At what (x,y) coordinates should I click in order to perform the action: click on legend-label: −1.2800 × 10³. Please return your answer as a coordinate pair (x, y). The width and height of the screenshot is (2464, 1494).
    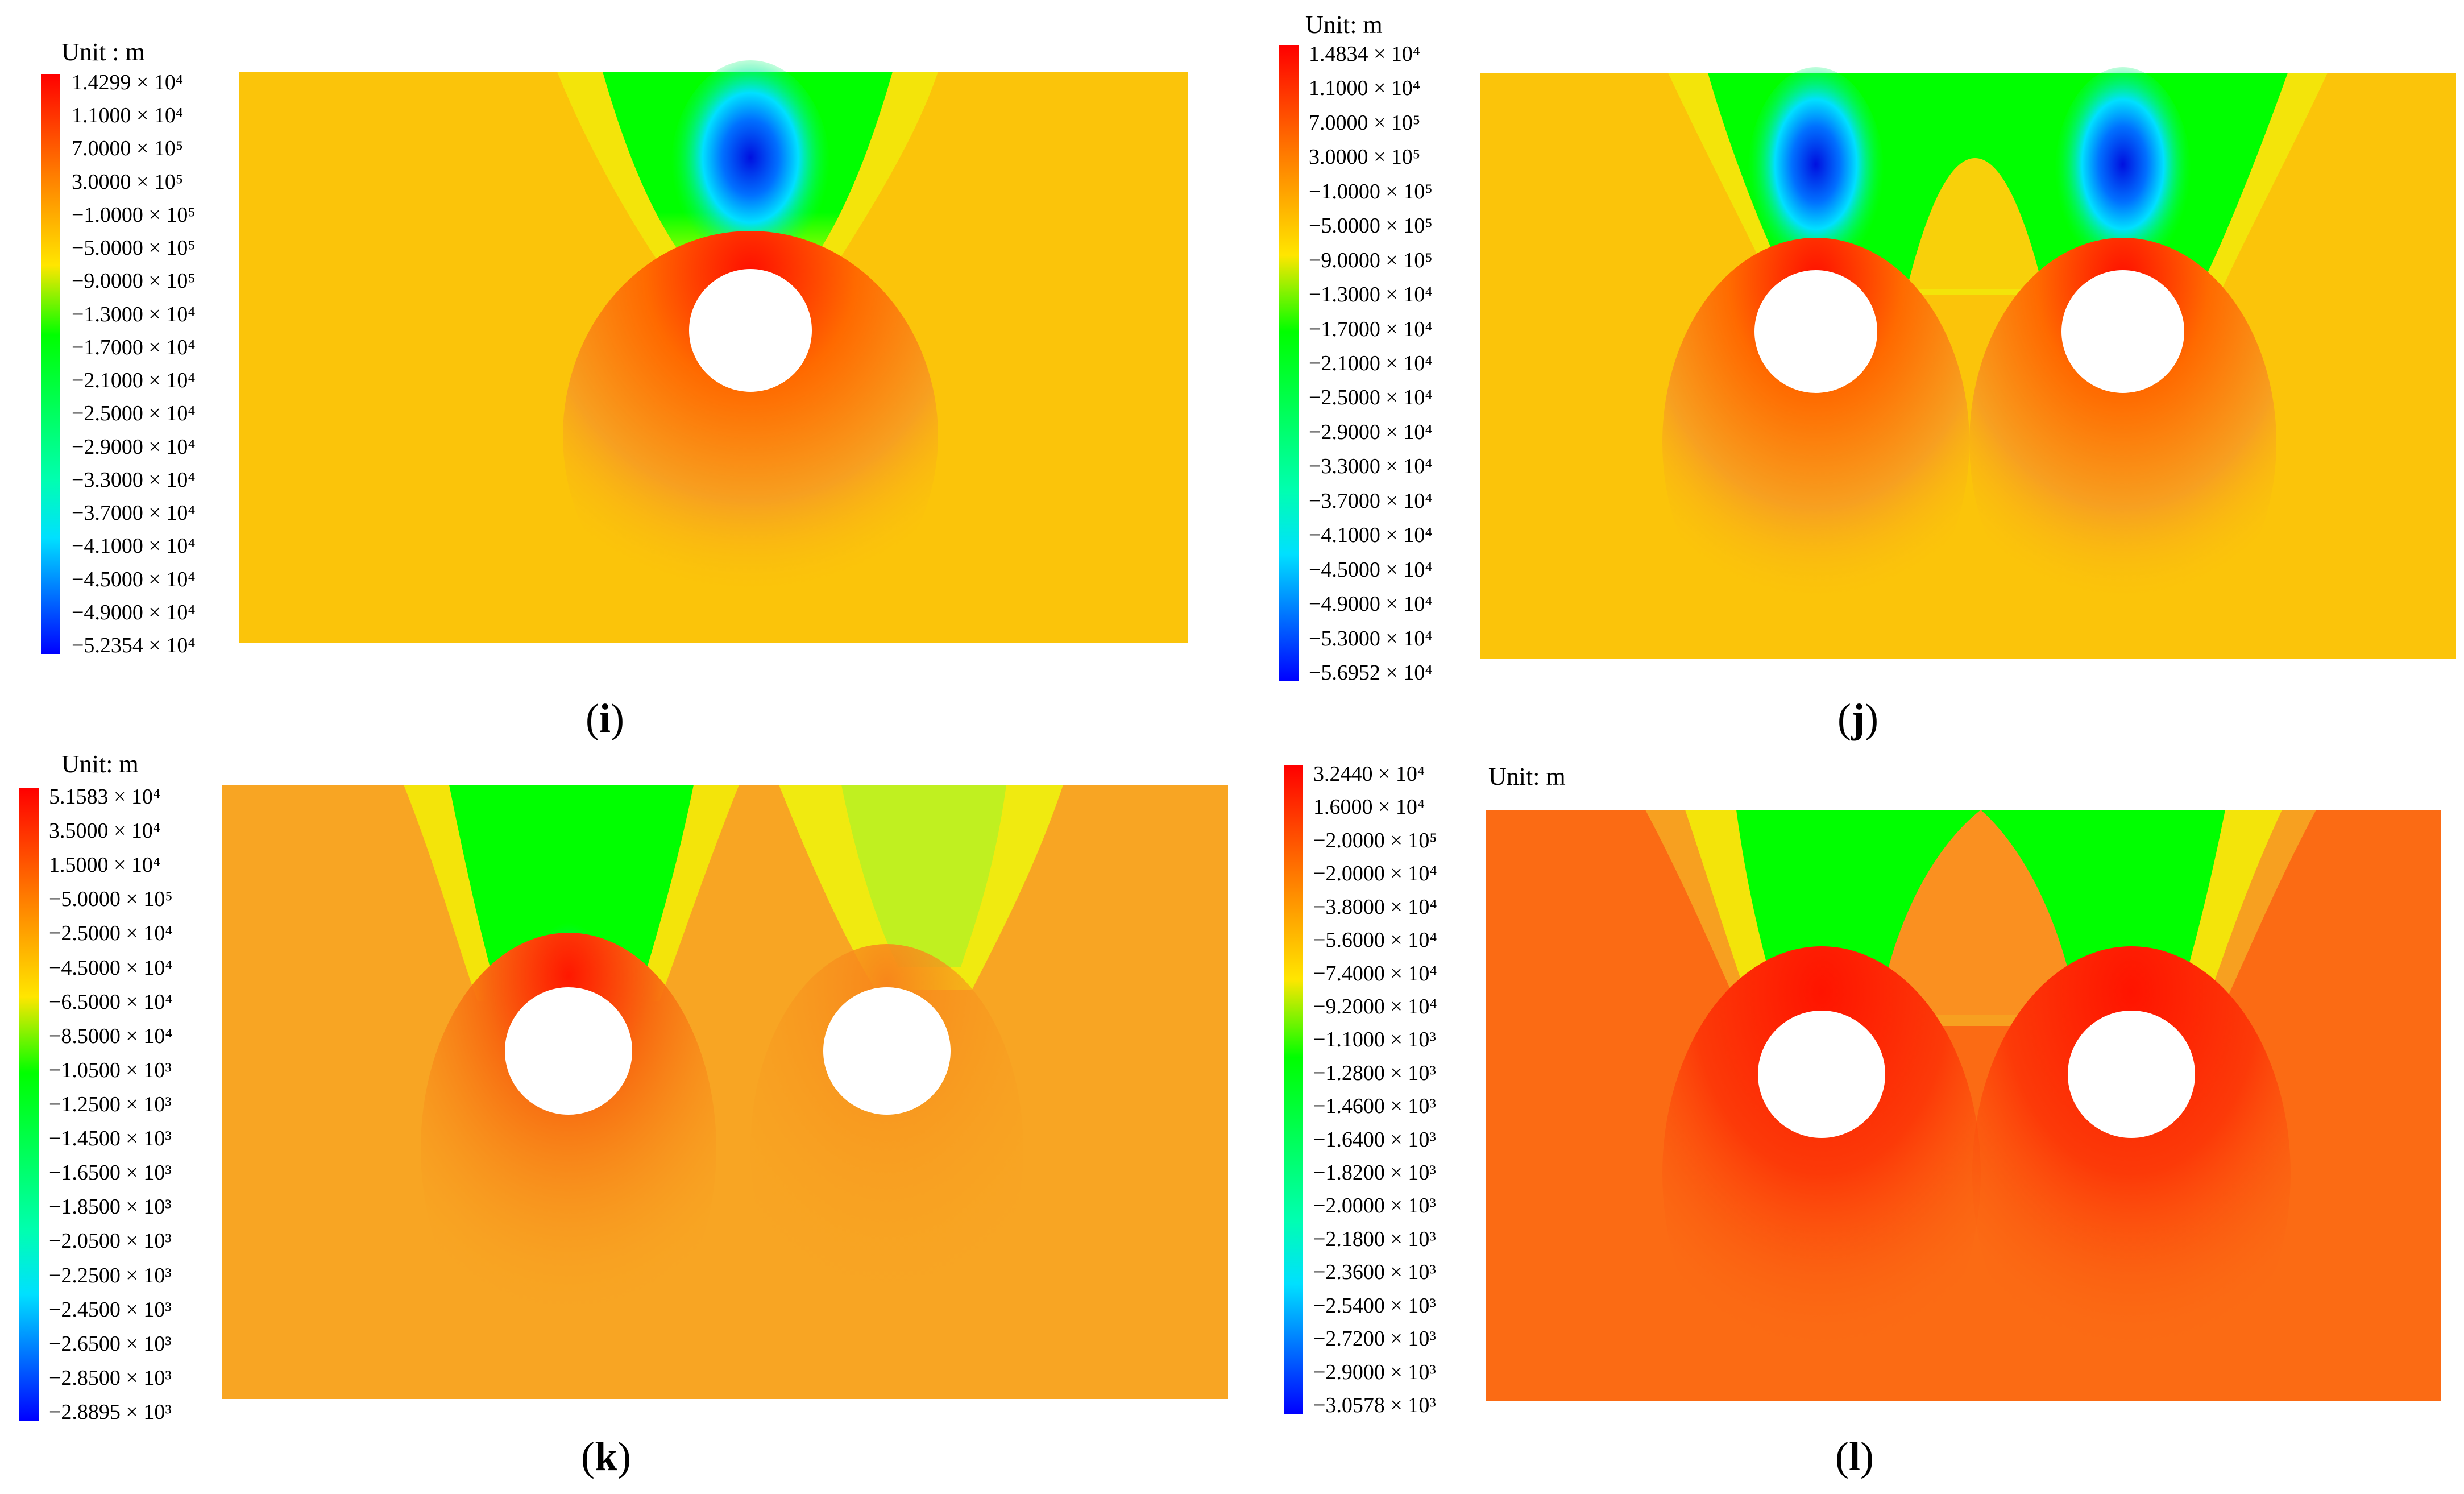
    Looking at the image, I should click on (1375, 1073).